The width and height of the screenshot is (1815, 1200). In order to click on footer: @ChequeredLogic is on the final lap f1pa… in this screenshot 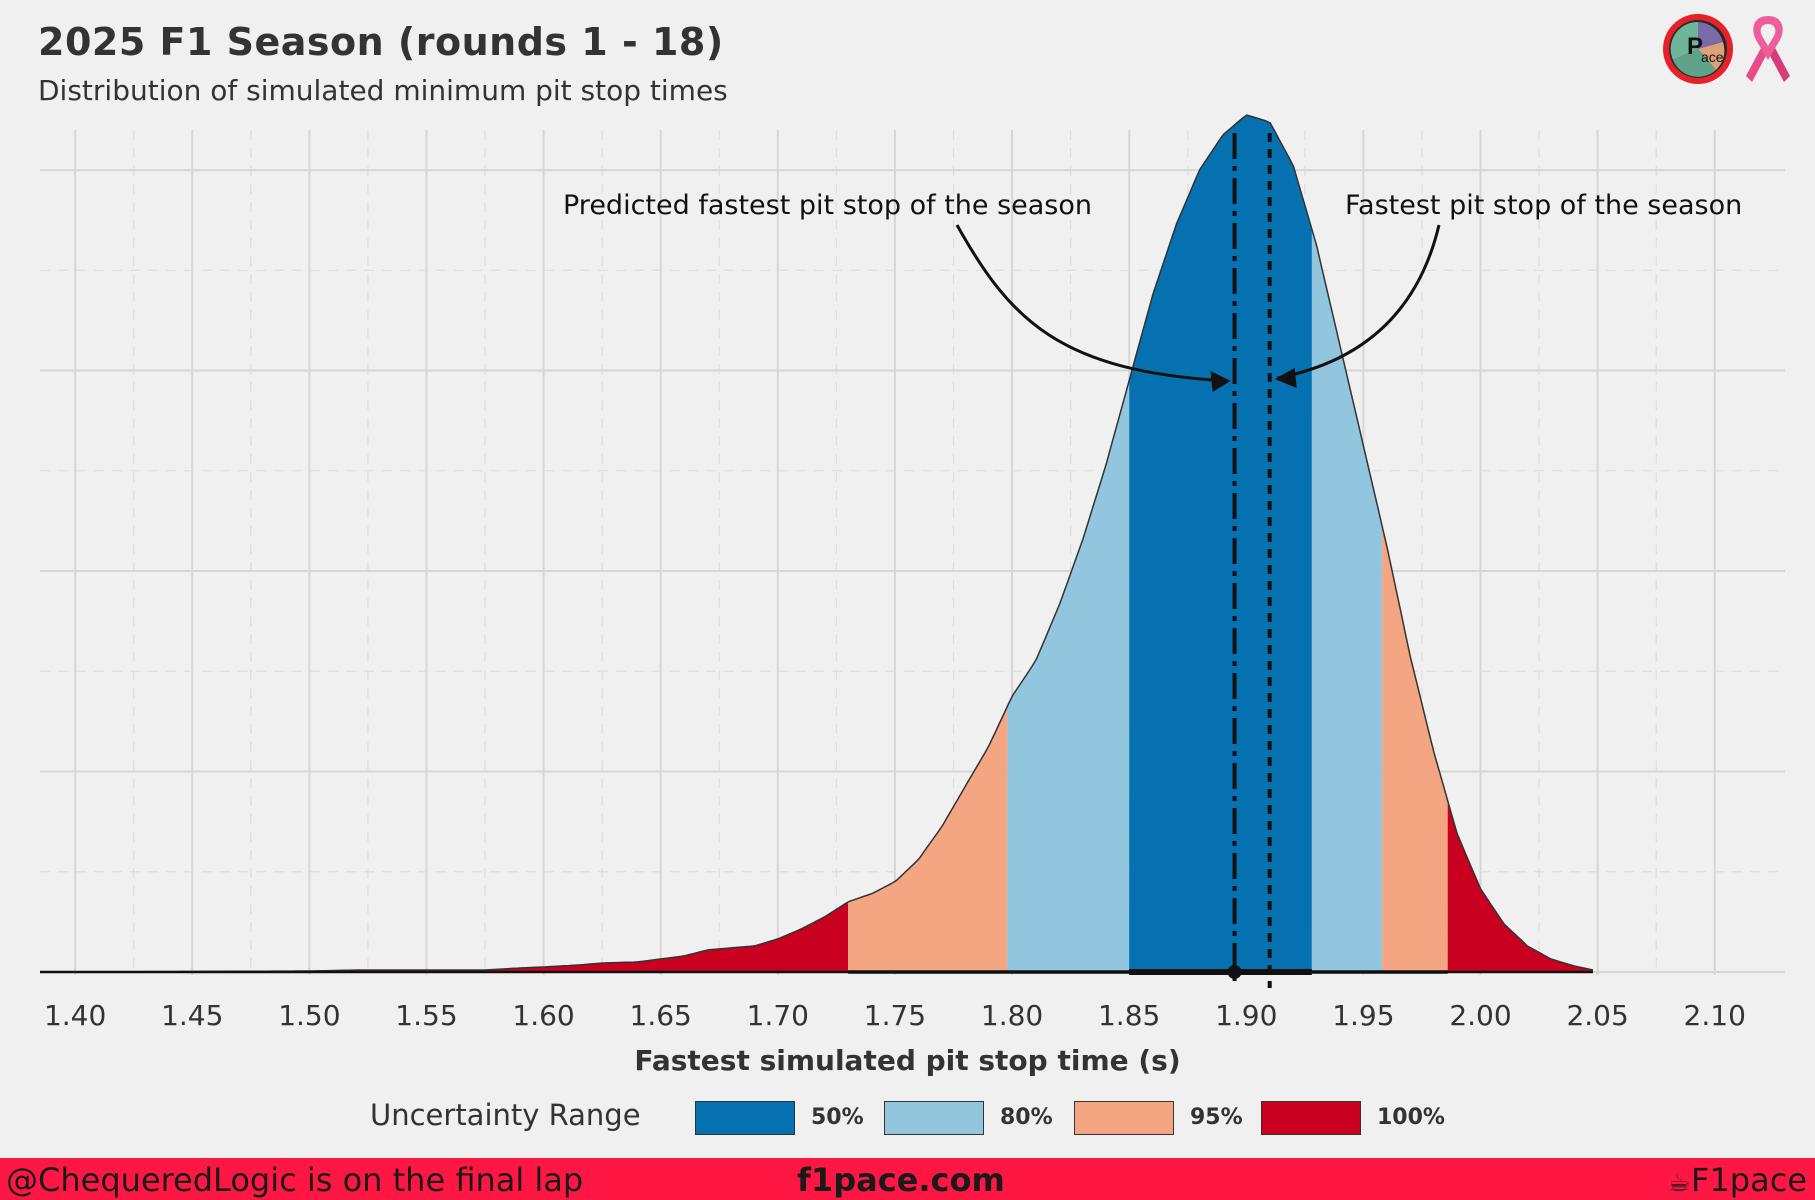, I will do `click(907, 1179)`.